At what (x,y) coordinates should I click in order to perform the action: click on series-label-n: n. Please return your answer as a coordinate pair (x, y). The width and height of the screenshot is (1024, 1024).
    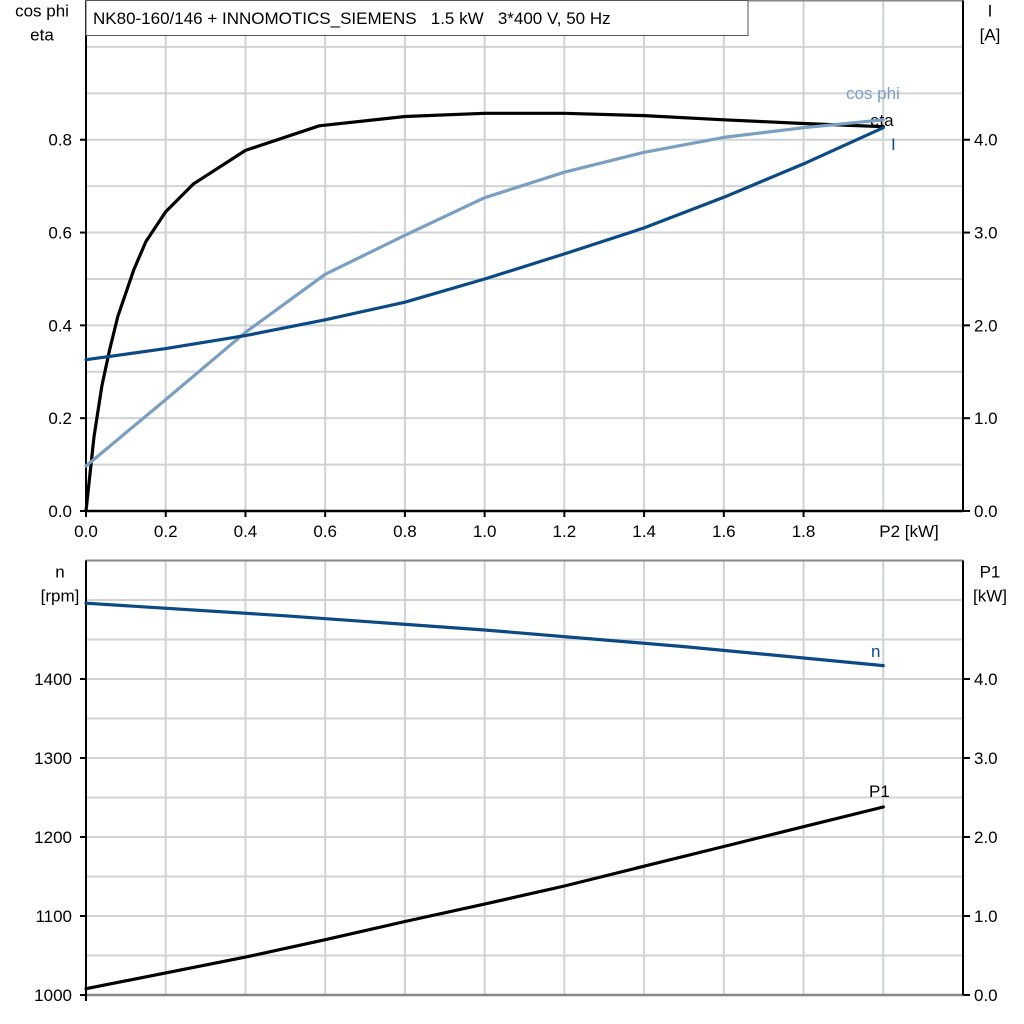
    Looking at the image, I should click on (875, 651).